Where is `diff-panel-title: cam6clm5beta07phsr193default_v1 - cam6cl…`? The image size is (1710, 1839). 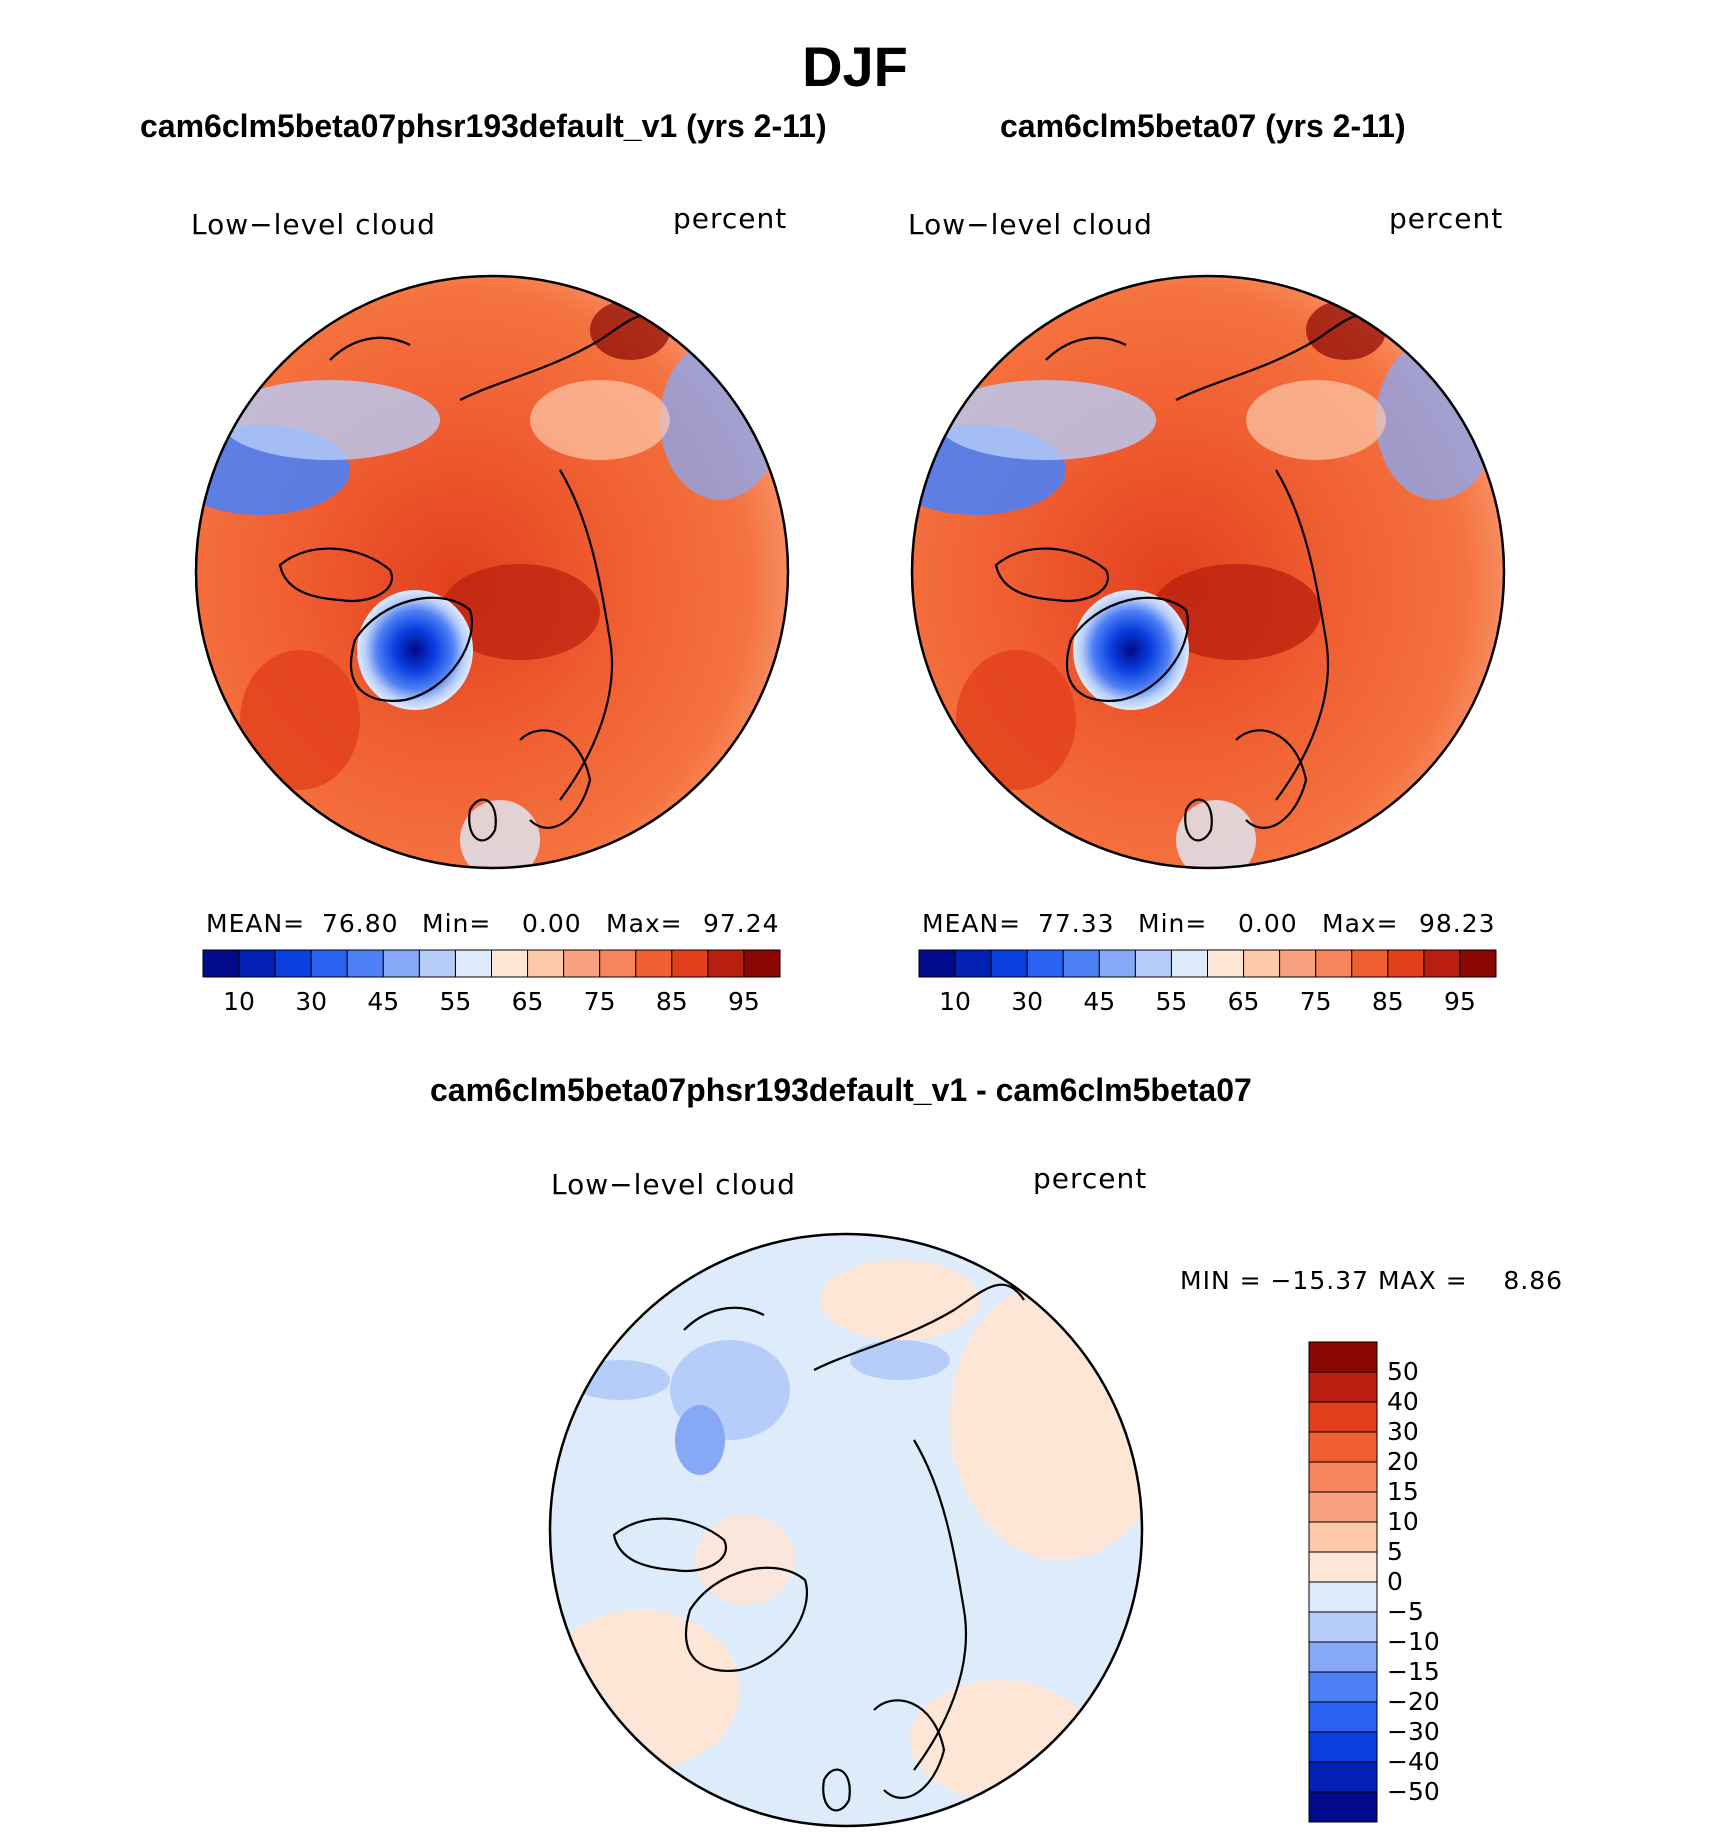 diff-panel-title: cam6clm5beta07phsr193default_v1 - cam6cl… is located at coordinates (841, 1090).